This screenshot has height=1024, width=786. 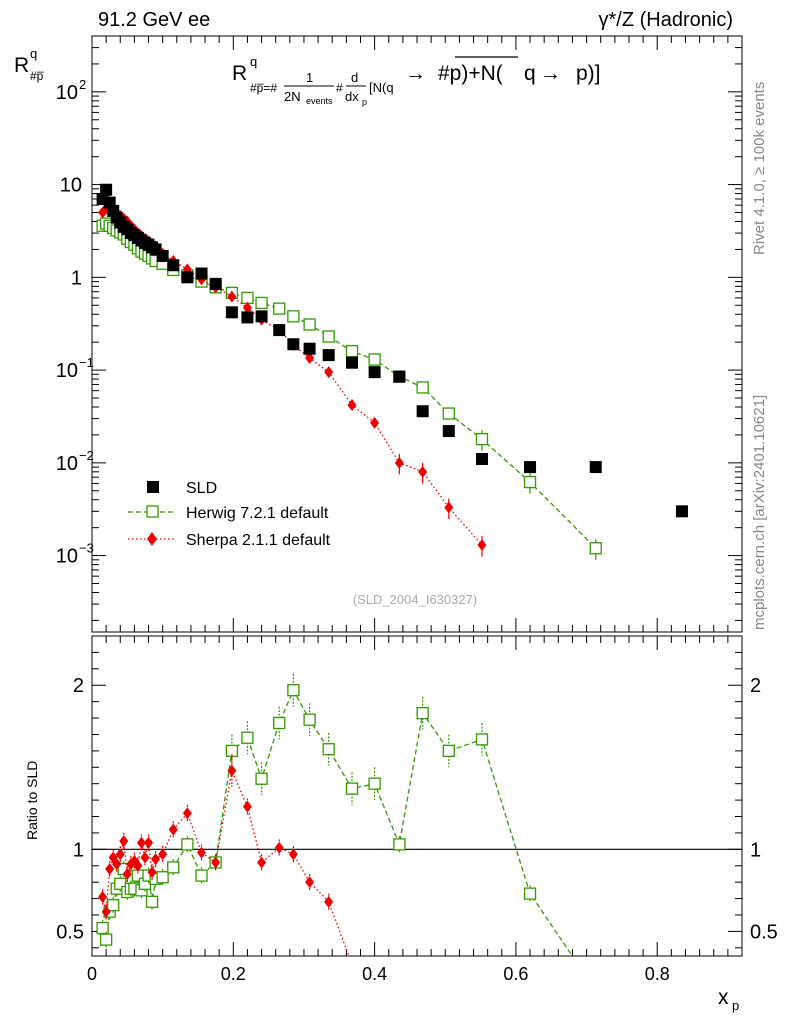 I want to click on main-y-tick-label: 1, so click(x=76, y=278).